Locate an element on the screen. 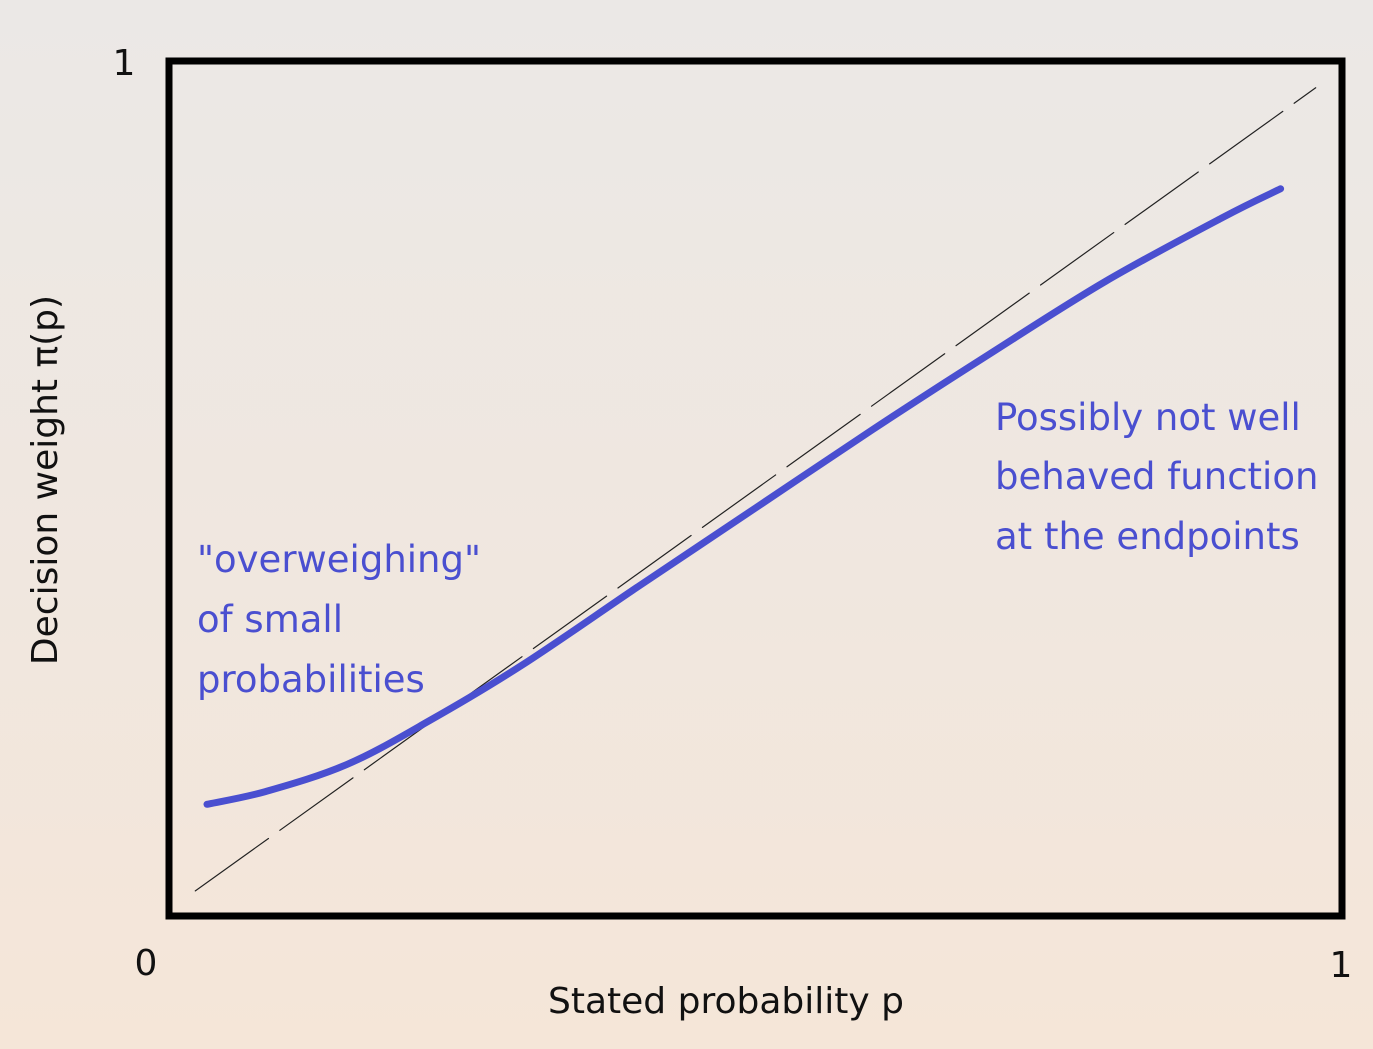 The height and width of the screenshot is (1049, 1373). annotation-overweighing-line-1: "overweighing" is located at coordinates (339, 559).